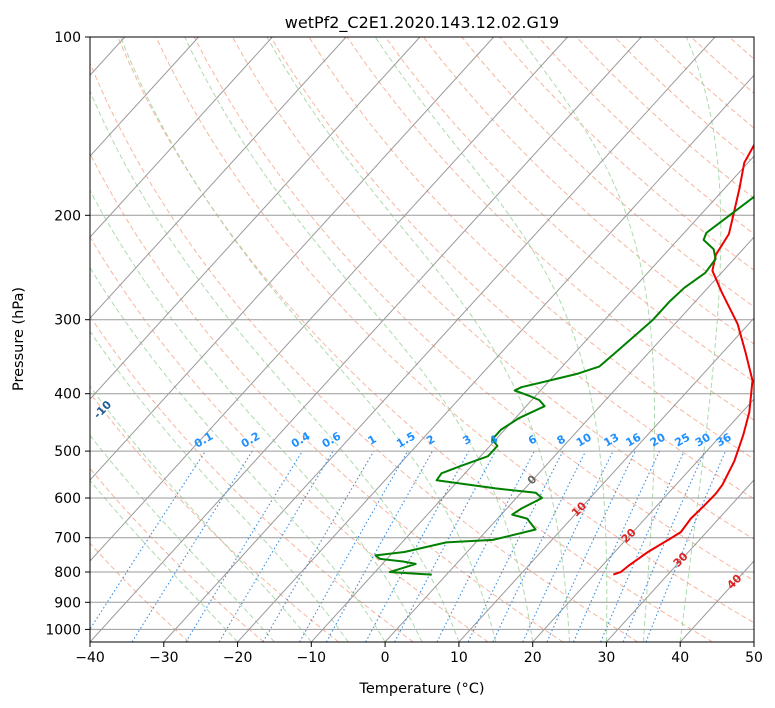 The width and height of the screenshot is (775, 708). I want to click on mixing-ratio-label: 10, so click(584, 439).